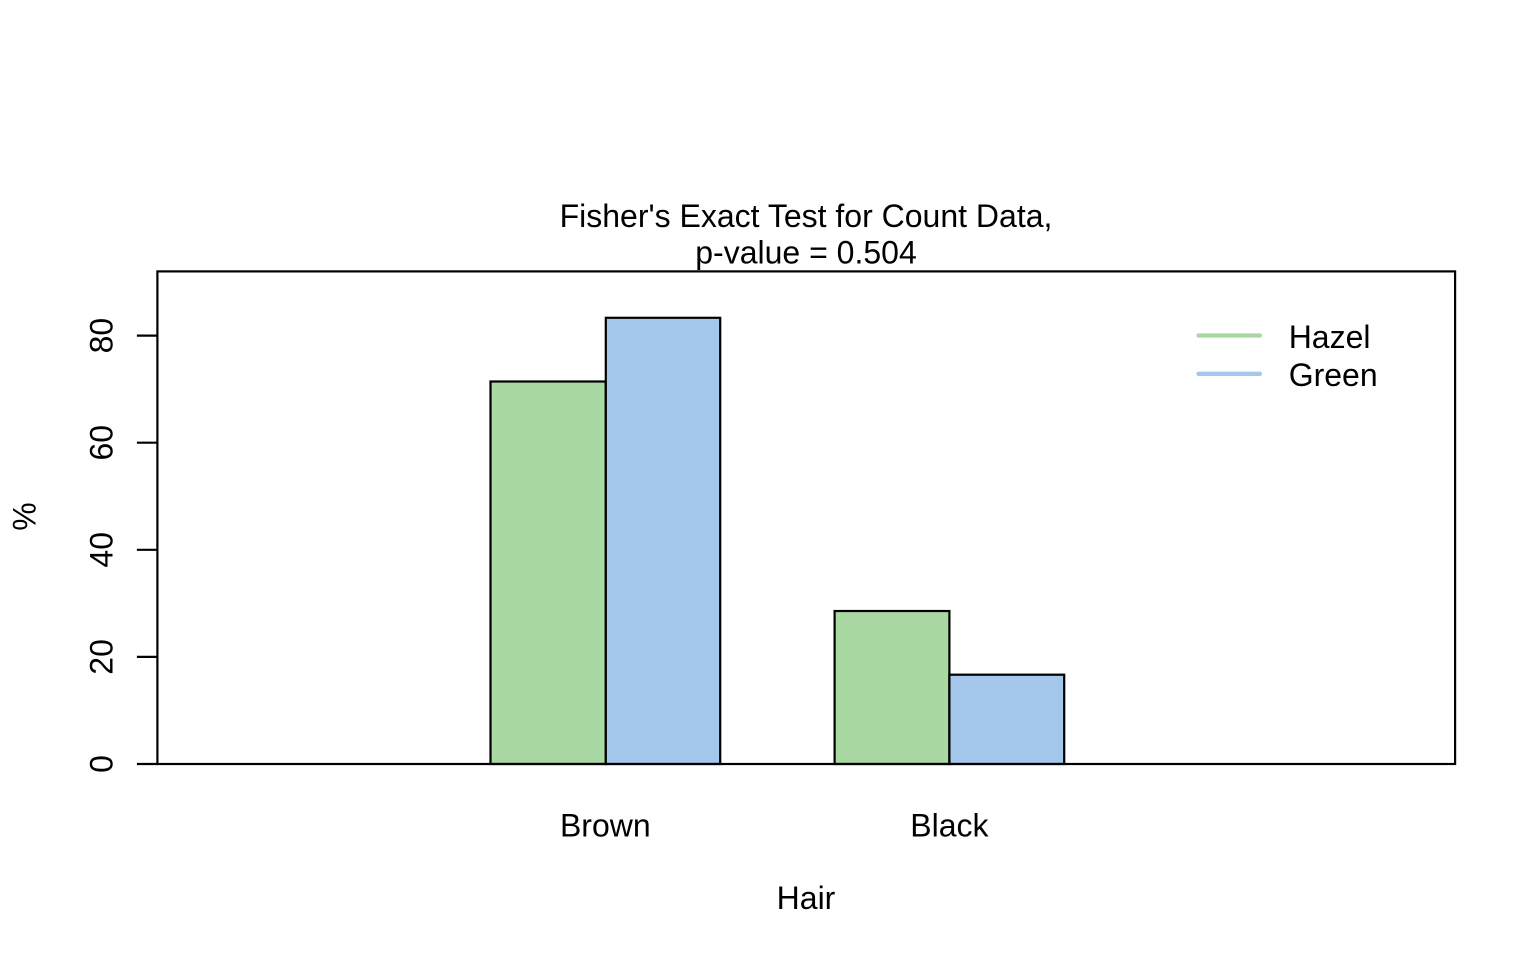 This screenshot has height=960, width=1536. What do you see at coordinates (101, 443) in the screenshot?
I see `svg-text: 60` at bounding box center [101, 443].